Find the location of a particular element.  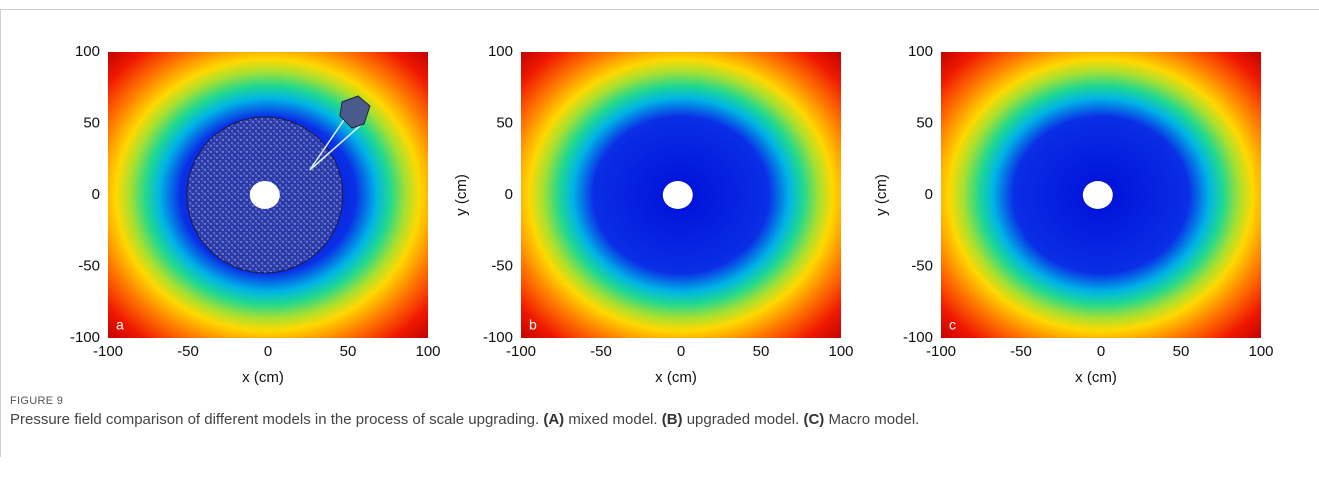

zoom-particle is located at coordinates (355, 112).